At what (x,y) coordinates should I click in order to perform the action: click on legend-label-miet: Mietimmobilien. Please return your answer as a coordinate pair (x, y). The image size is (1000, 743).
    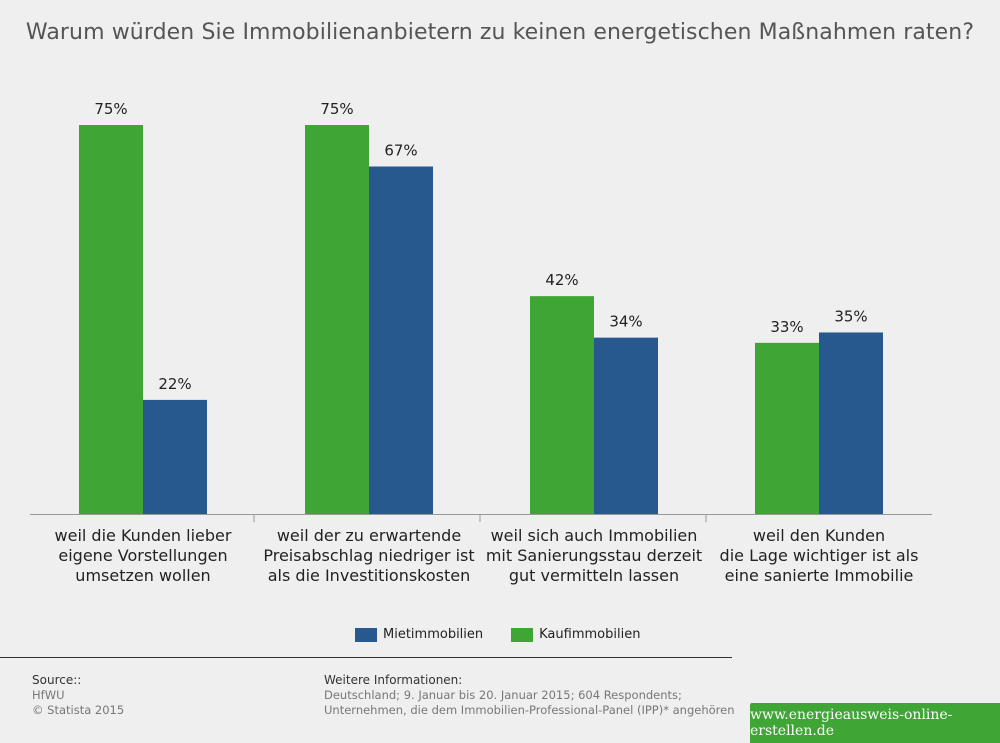
    Looking at the image, I should click on (433, 634).